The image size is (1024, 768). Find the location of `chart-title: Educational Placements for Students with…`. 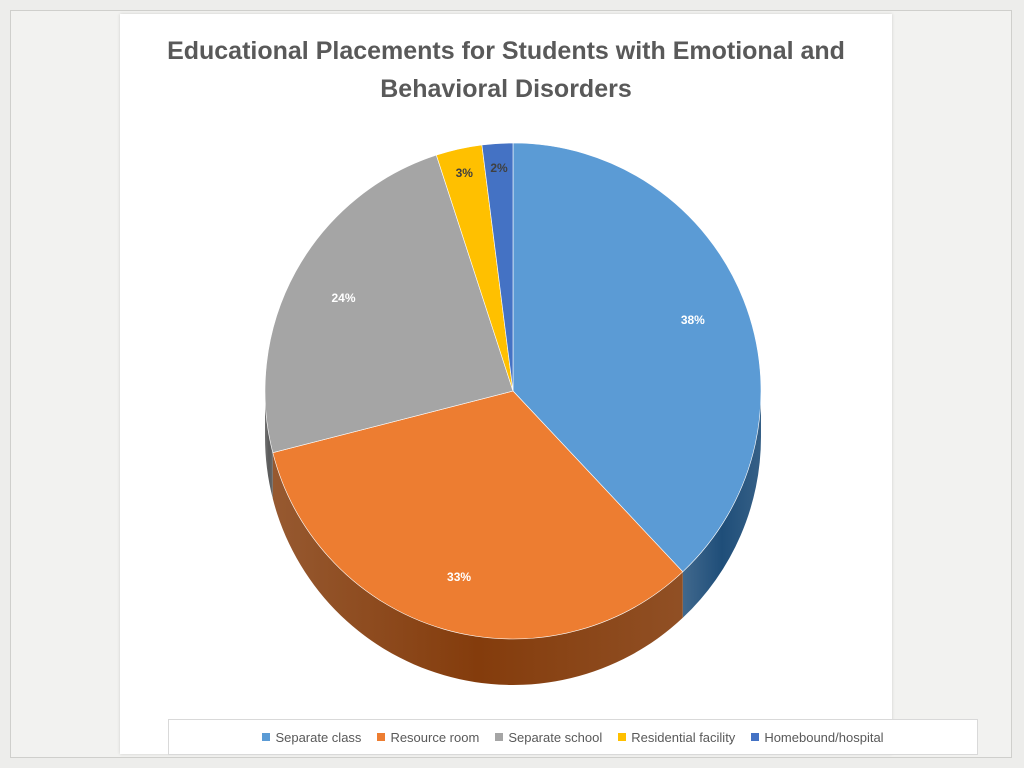

chart-title: Educational Placements for Students with… is located at coordinates (506, 70).